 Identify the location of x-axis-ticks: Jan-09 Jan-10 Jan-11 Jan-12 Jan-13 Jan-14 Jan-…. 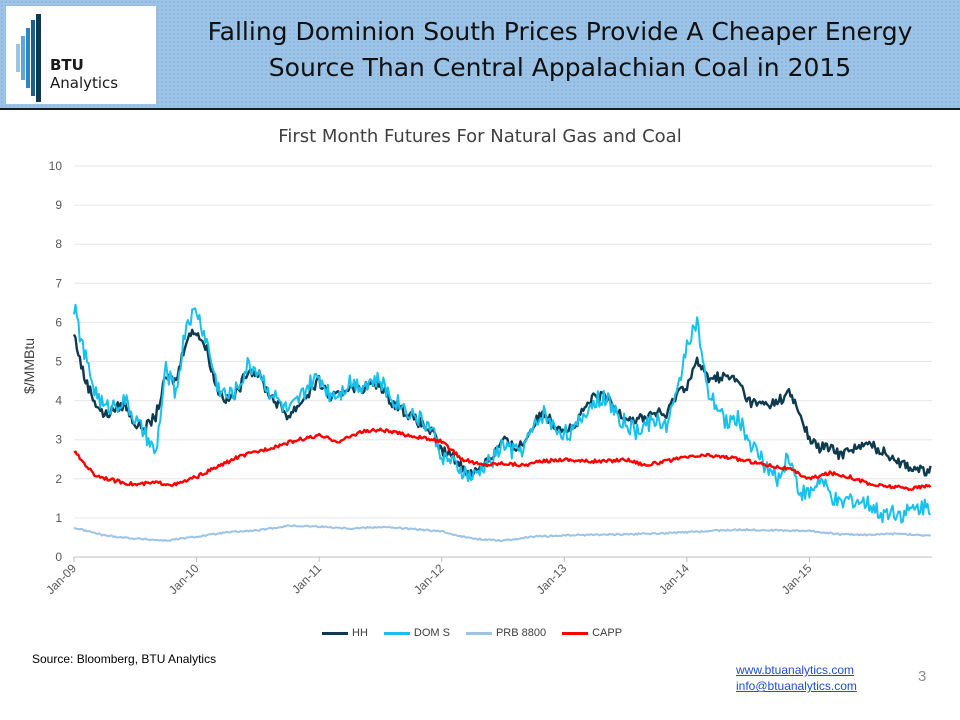
(429, 577).